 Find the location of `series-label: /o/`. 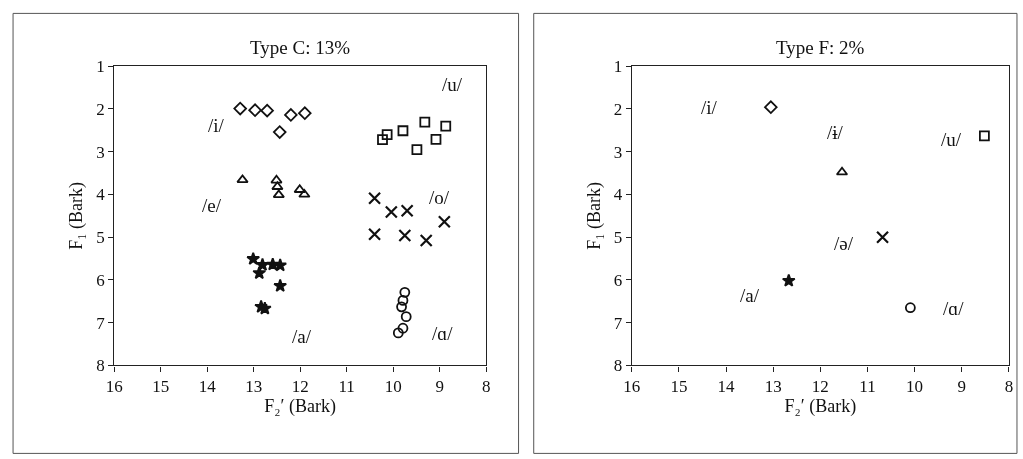

series-label: /o/ is located at coordinates (439, 197).